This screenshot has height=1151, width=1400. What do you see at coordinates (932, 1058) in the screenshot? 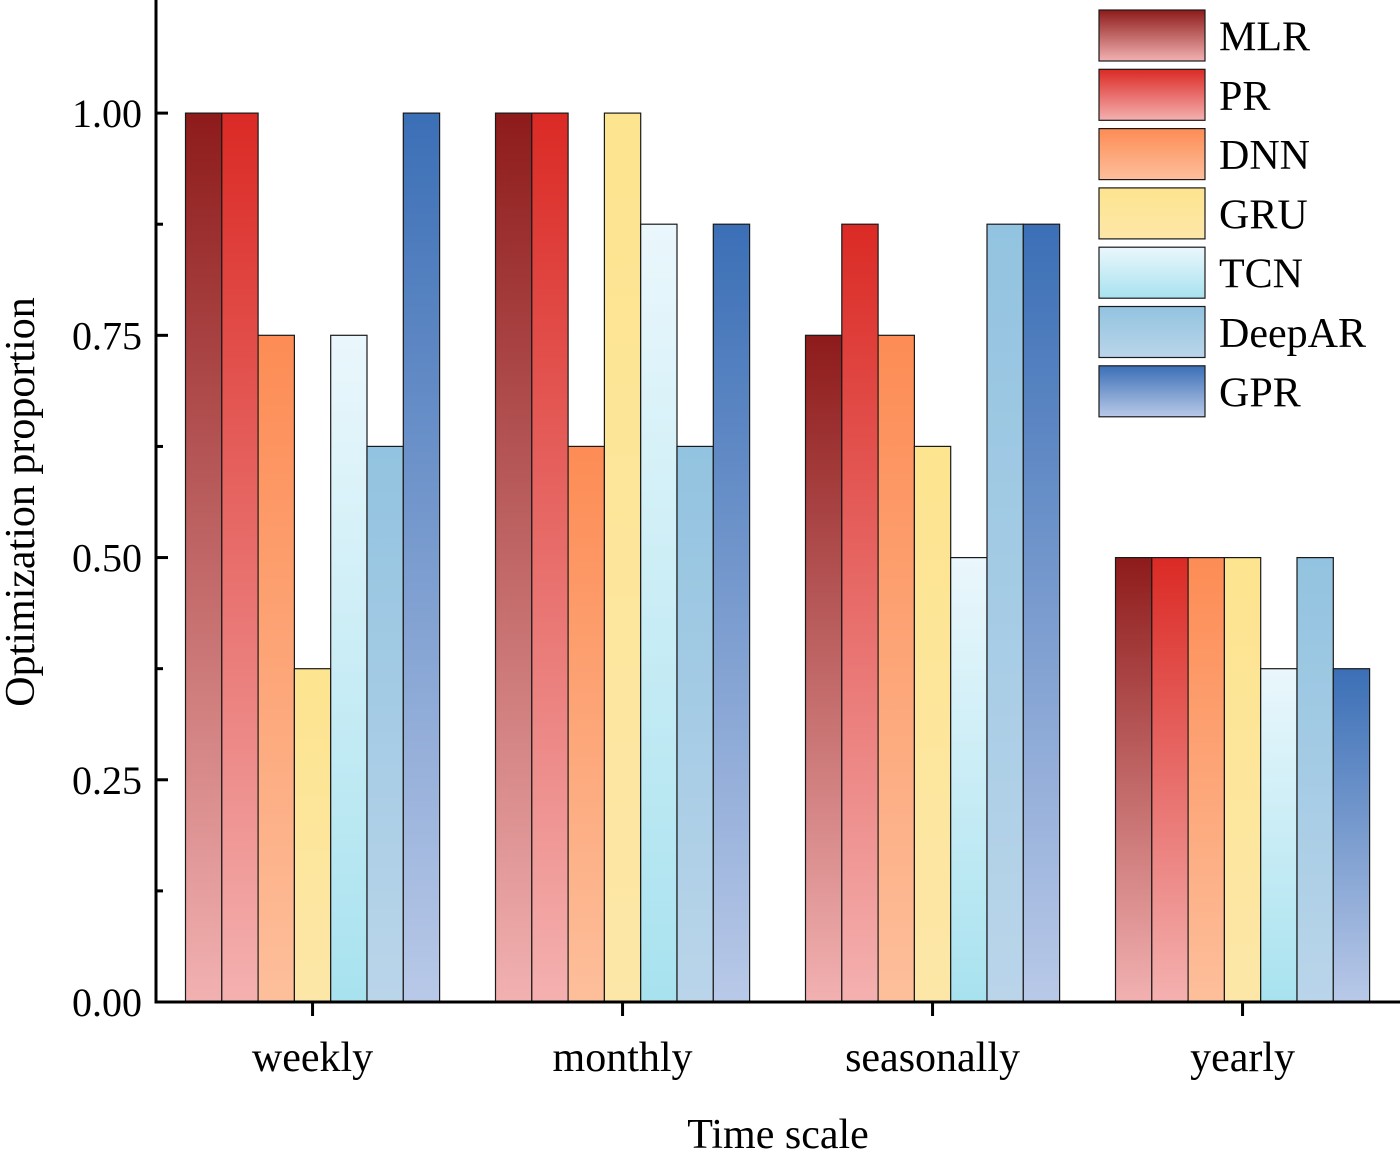
I see `x-tick-label-seasonally: seasonally` at bounding box center [932, 1058].